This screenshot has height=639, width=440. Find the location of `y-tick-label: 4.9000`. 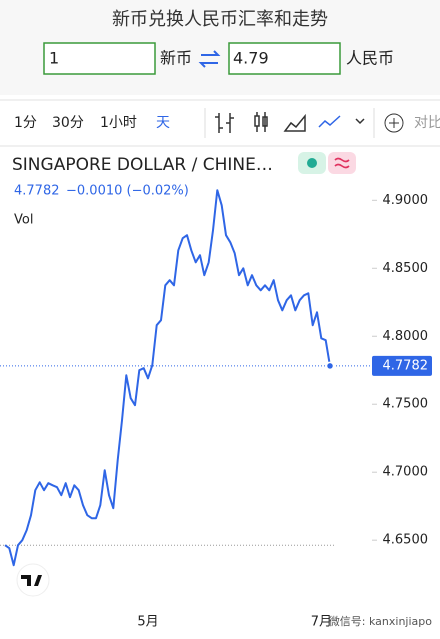

y-tick-label: 4.9000 is located at coordinates (406, 200).